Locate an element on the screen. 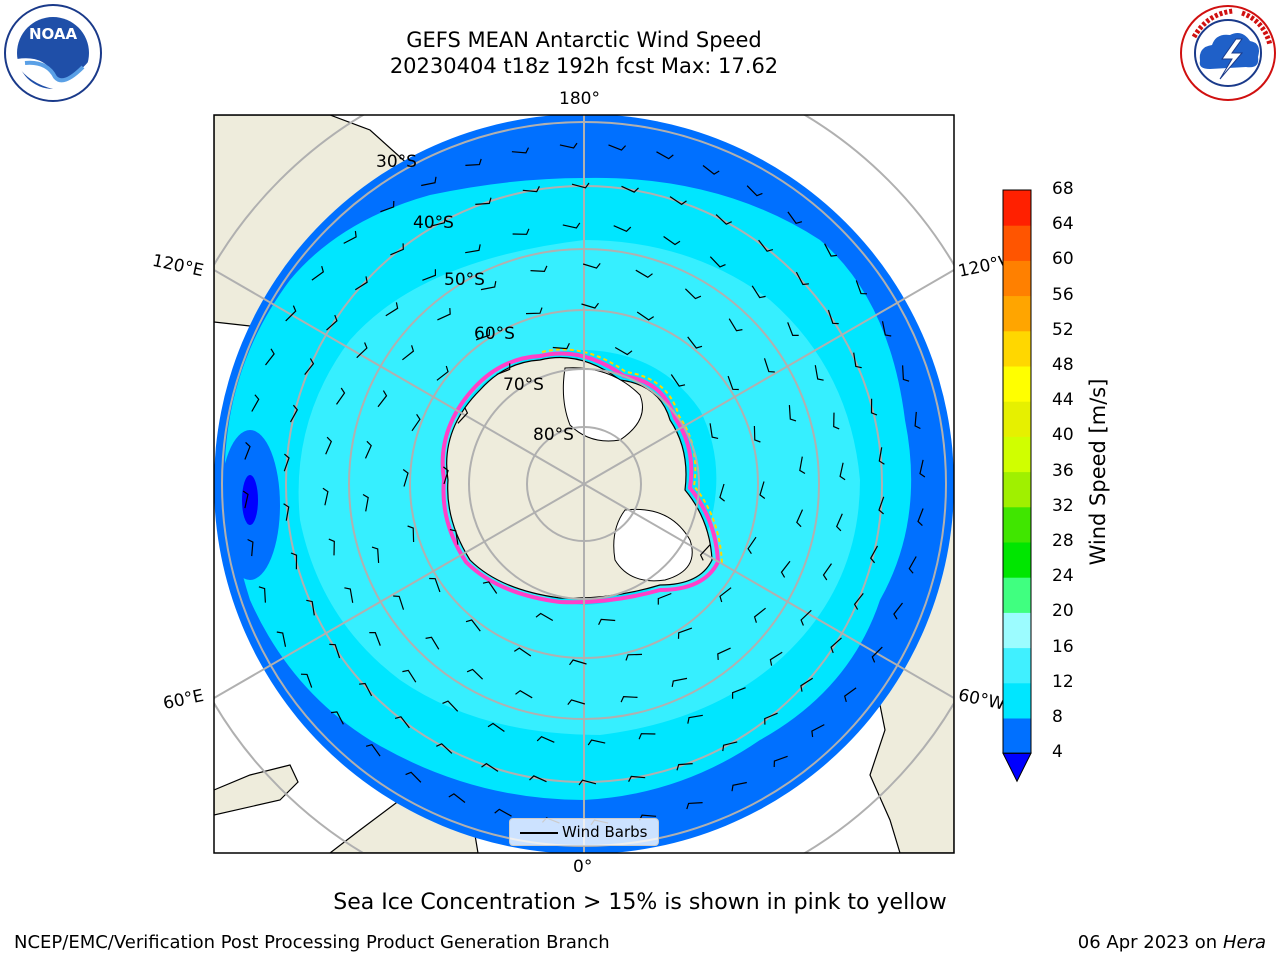  colorbar-tick-label: 36 is located at coordinates (1063, 470).